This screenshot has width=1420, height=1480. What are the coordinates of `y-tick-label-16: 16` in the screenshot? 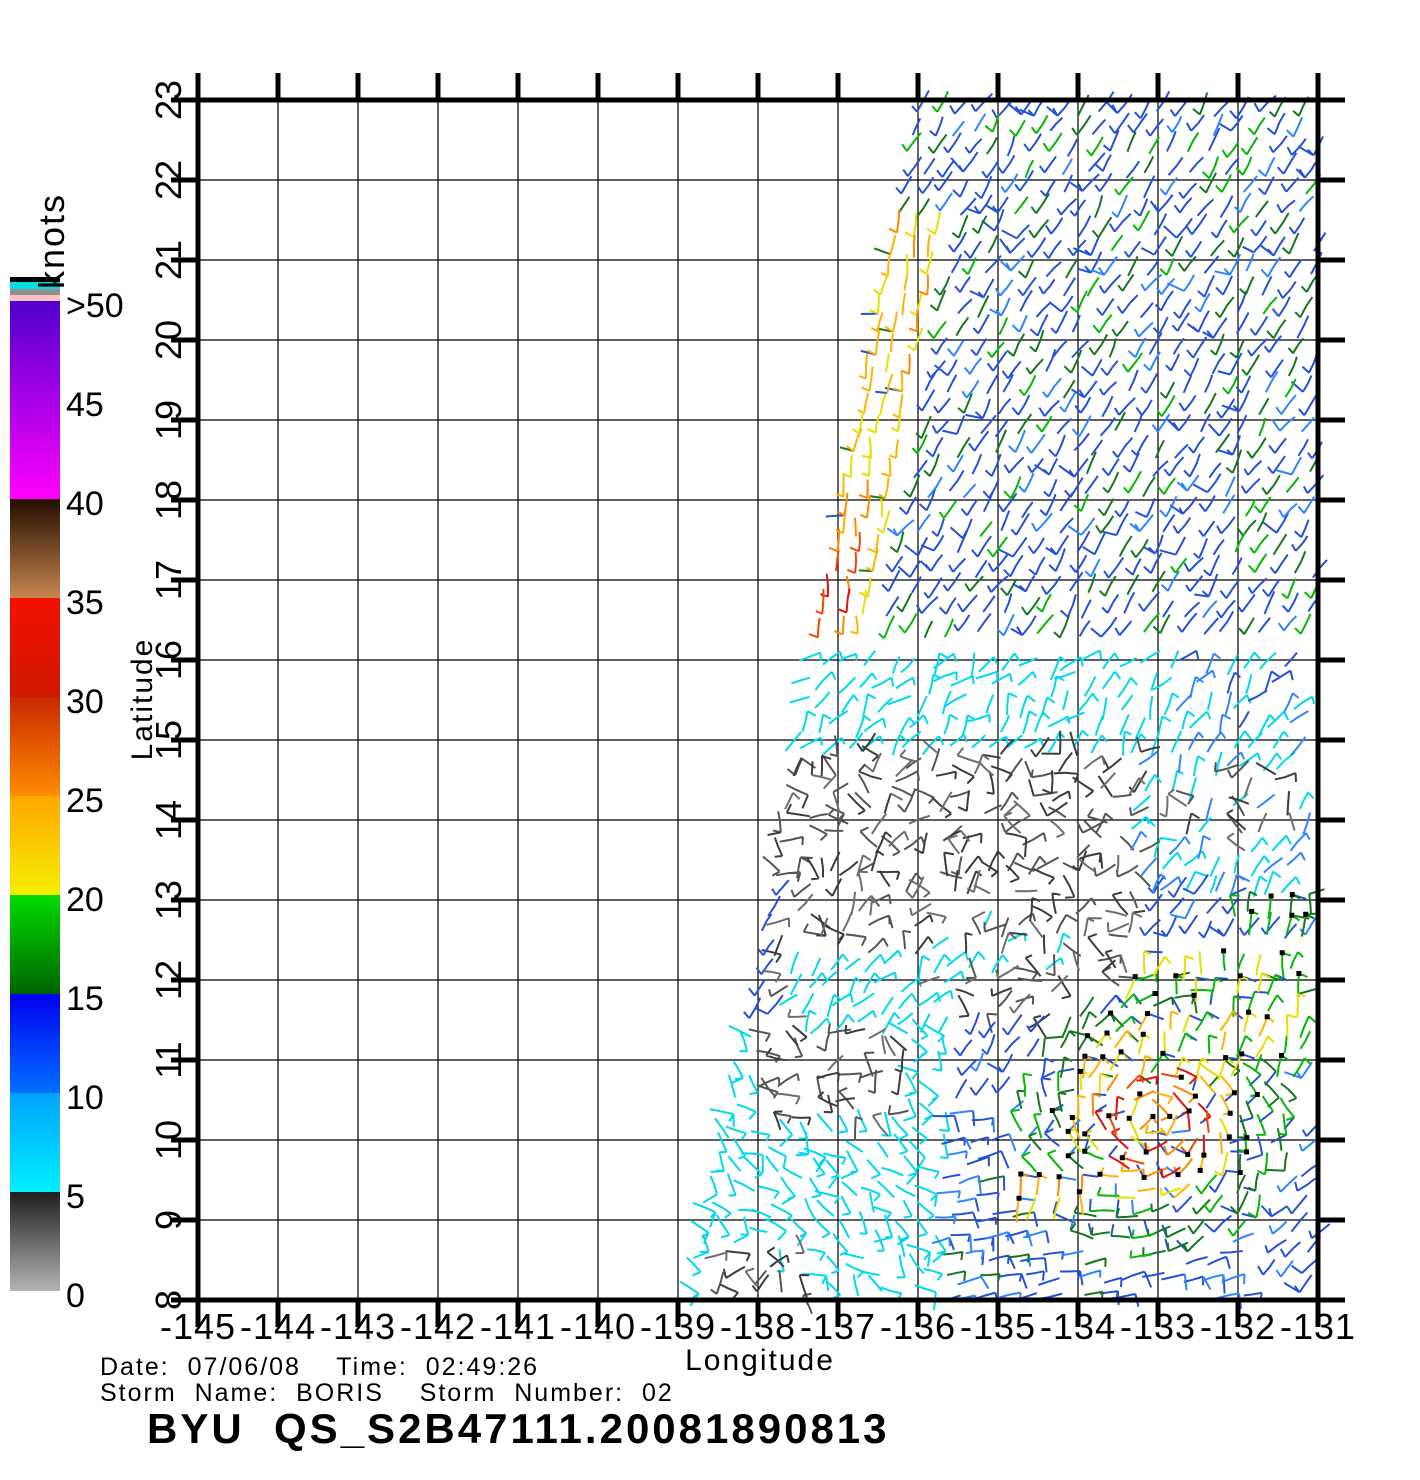 It's located at (168, 660).